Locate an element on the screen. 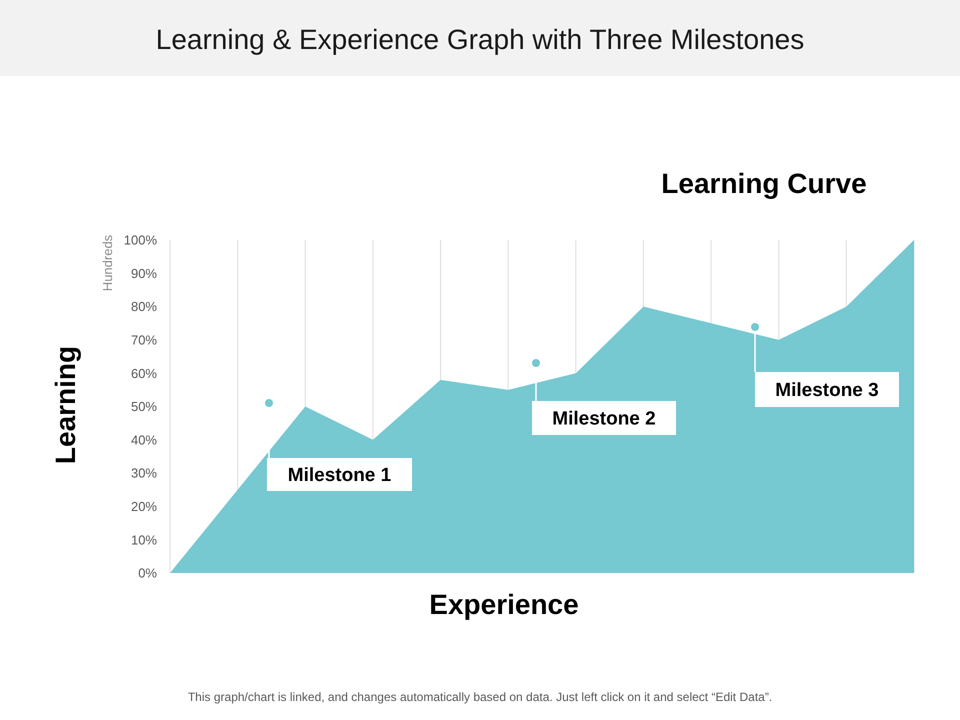  x-axis-title: Experience is located at coordinates (504, 604).